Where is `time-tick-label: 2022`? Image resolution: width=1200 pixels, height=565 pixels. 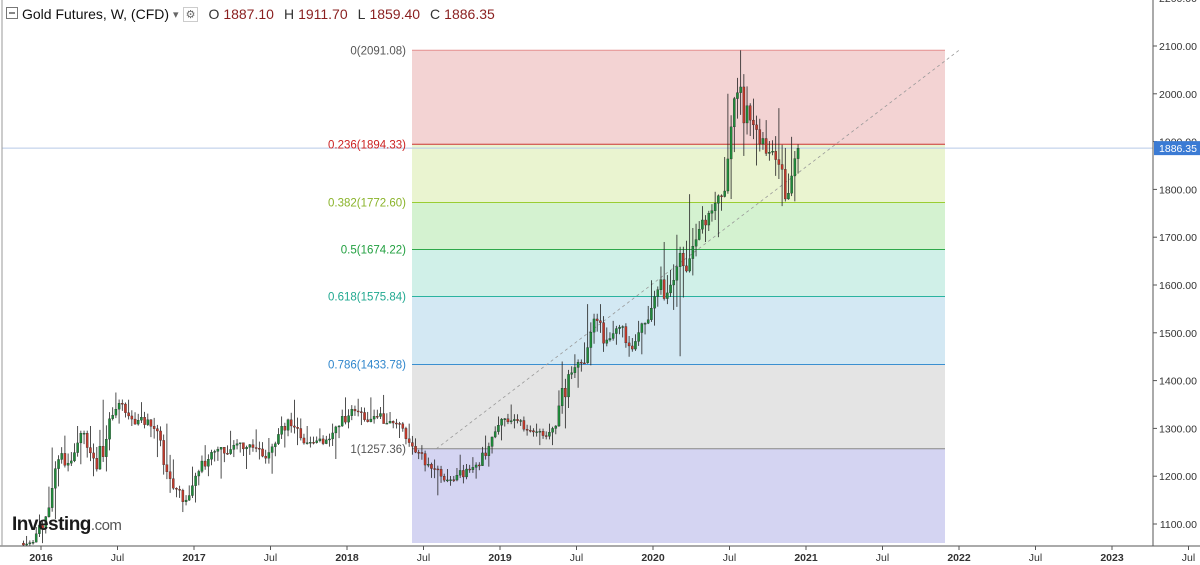
time-tick-label: 2022 is located at coordinates (959, 558).